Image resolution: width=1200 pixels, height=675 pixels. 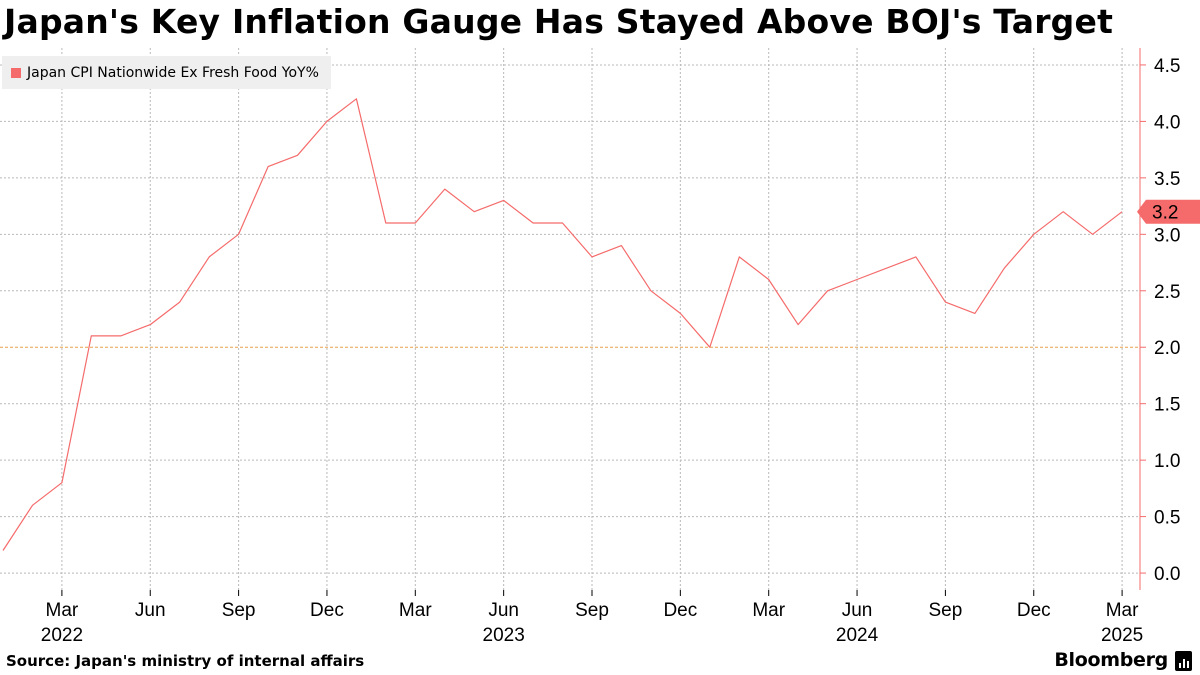 What do you see at coordinates (1167, 405) in the screenshot?
I see `y-tick-label: 1.5` at bounding box center [1167, 405].